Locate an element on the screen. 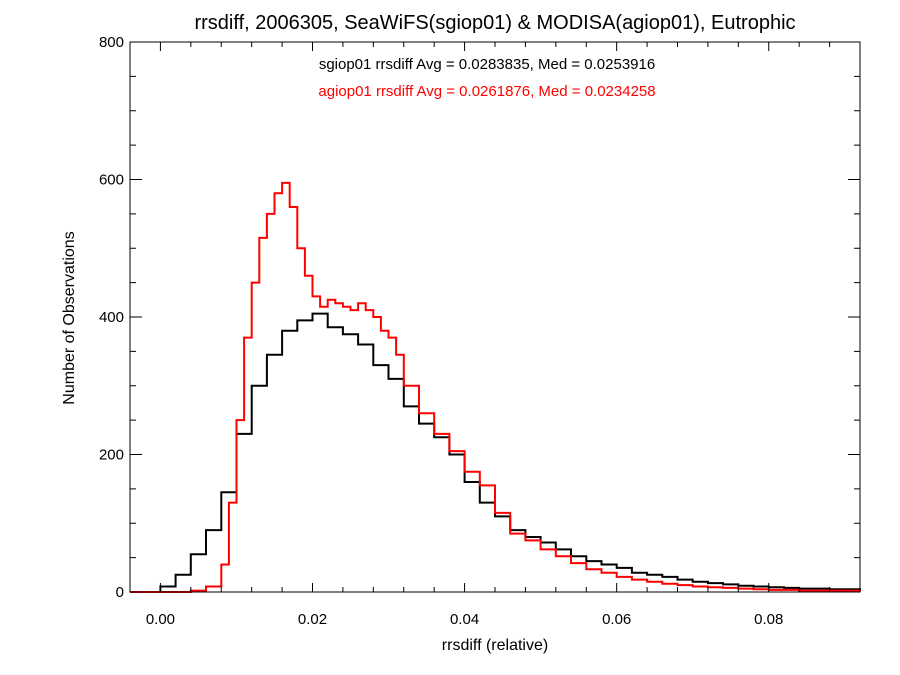 This screenshot has height=675, width=900. x-tick-label-4: 0.08 is located at coordinates (768, 619).